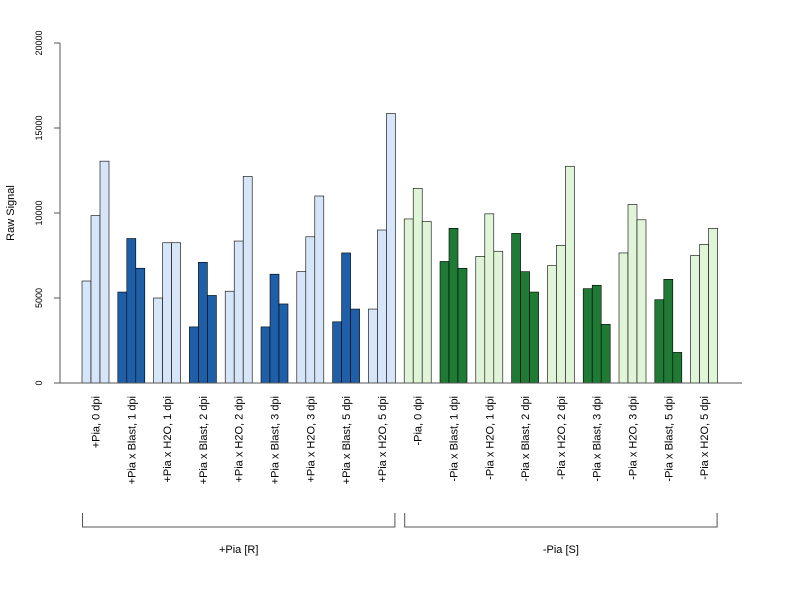  What do you see at coordinates (47, 208) in the screenshot?
I see `y-ticks: 0 5000 10000 15000 20000` at bounding box center [47, 208].